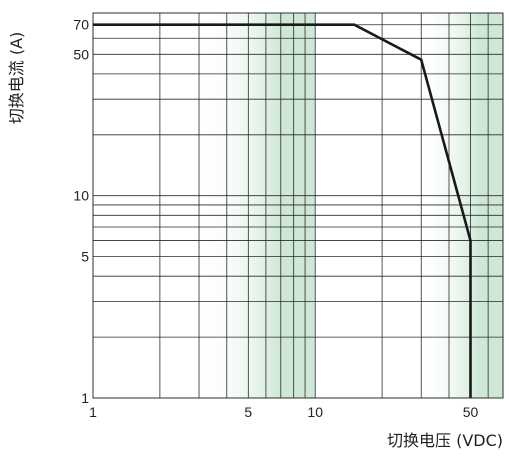  Describe the element at coordinates (315, 412) in the screenshot. I see `x-tick-label-2: 10` at that location.